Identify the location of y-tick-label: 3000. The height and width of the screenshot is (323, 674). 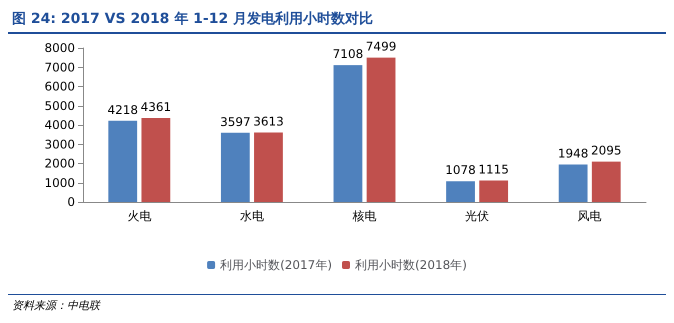
(59, 144).